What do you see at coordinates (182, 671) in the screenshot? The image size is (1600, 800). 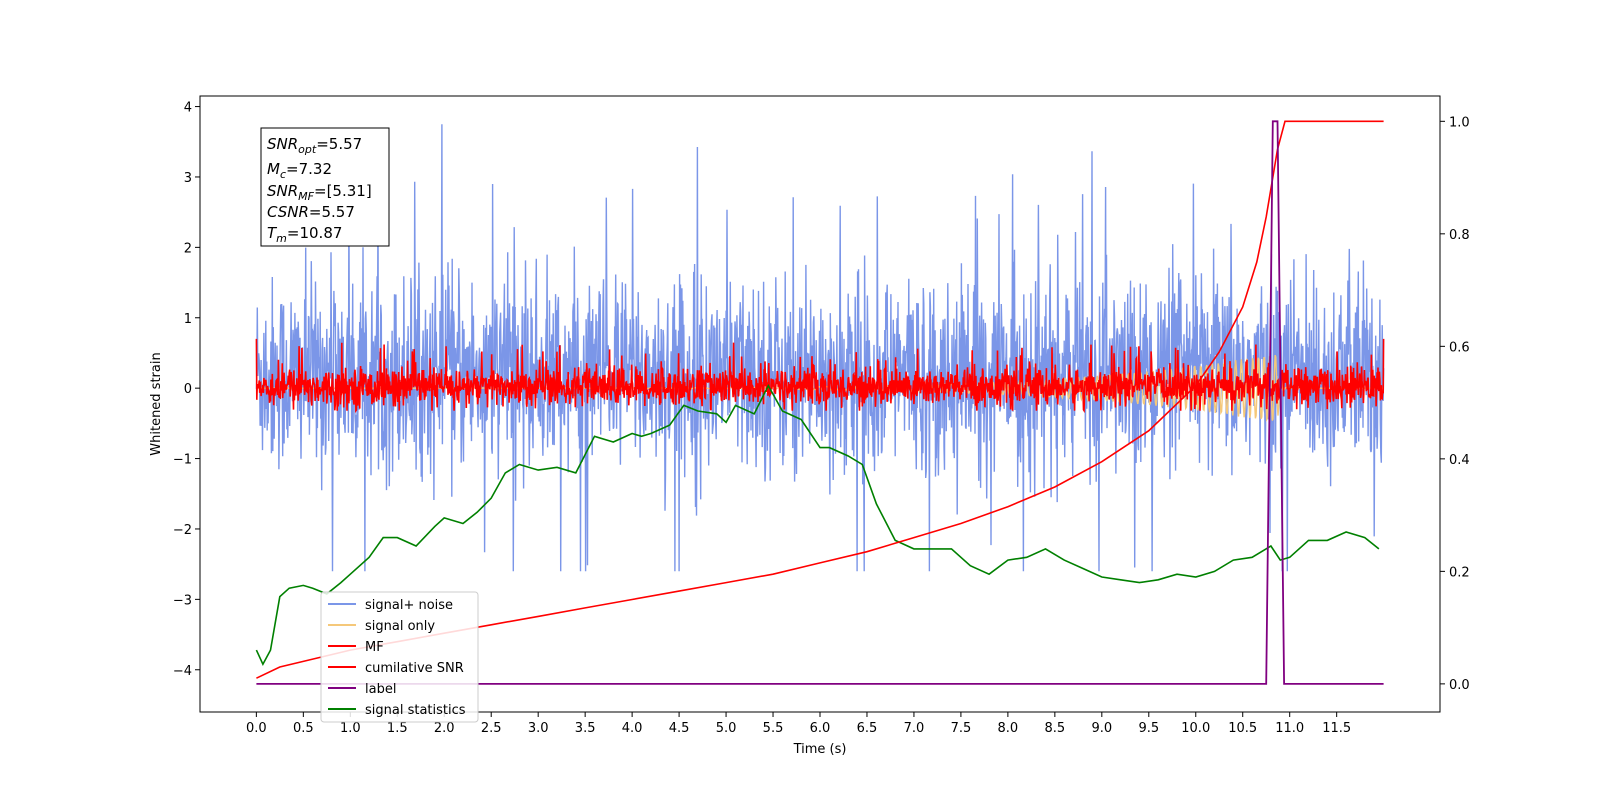 I see `y-tick-label-left: −4` at bounding box center [182, 671].